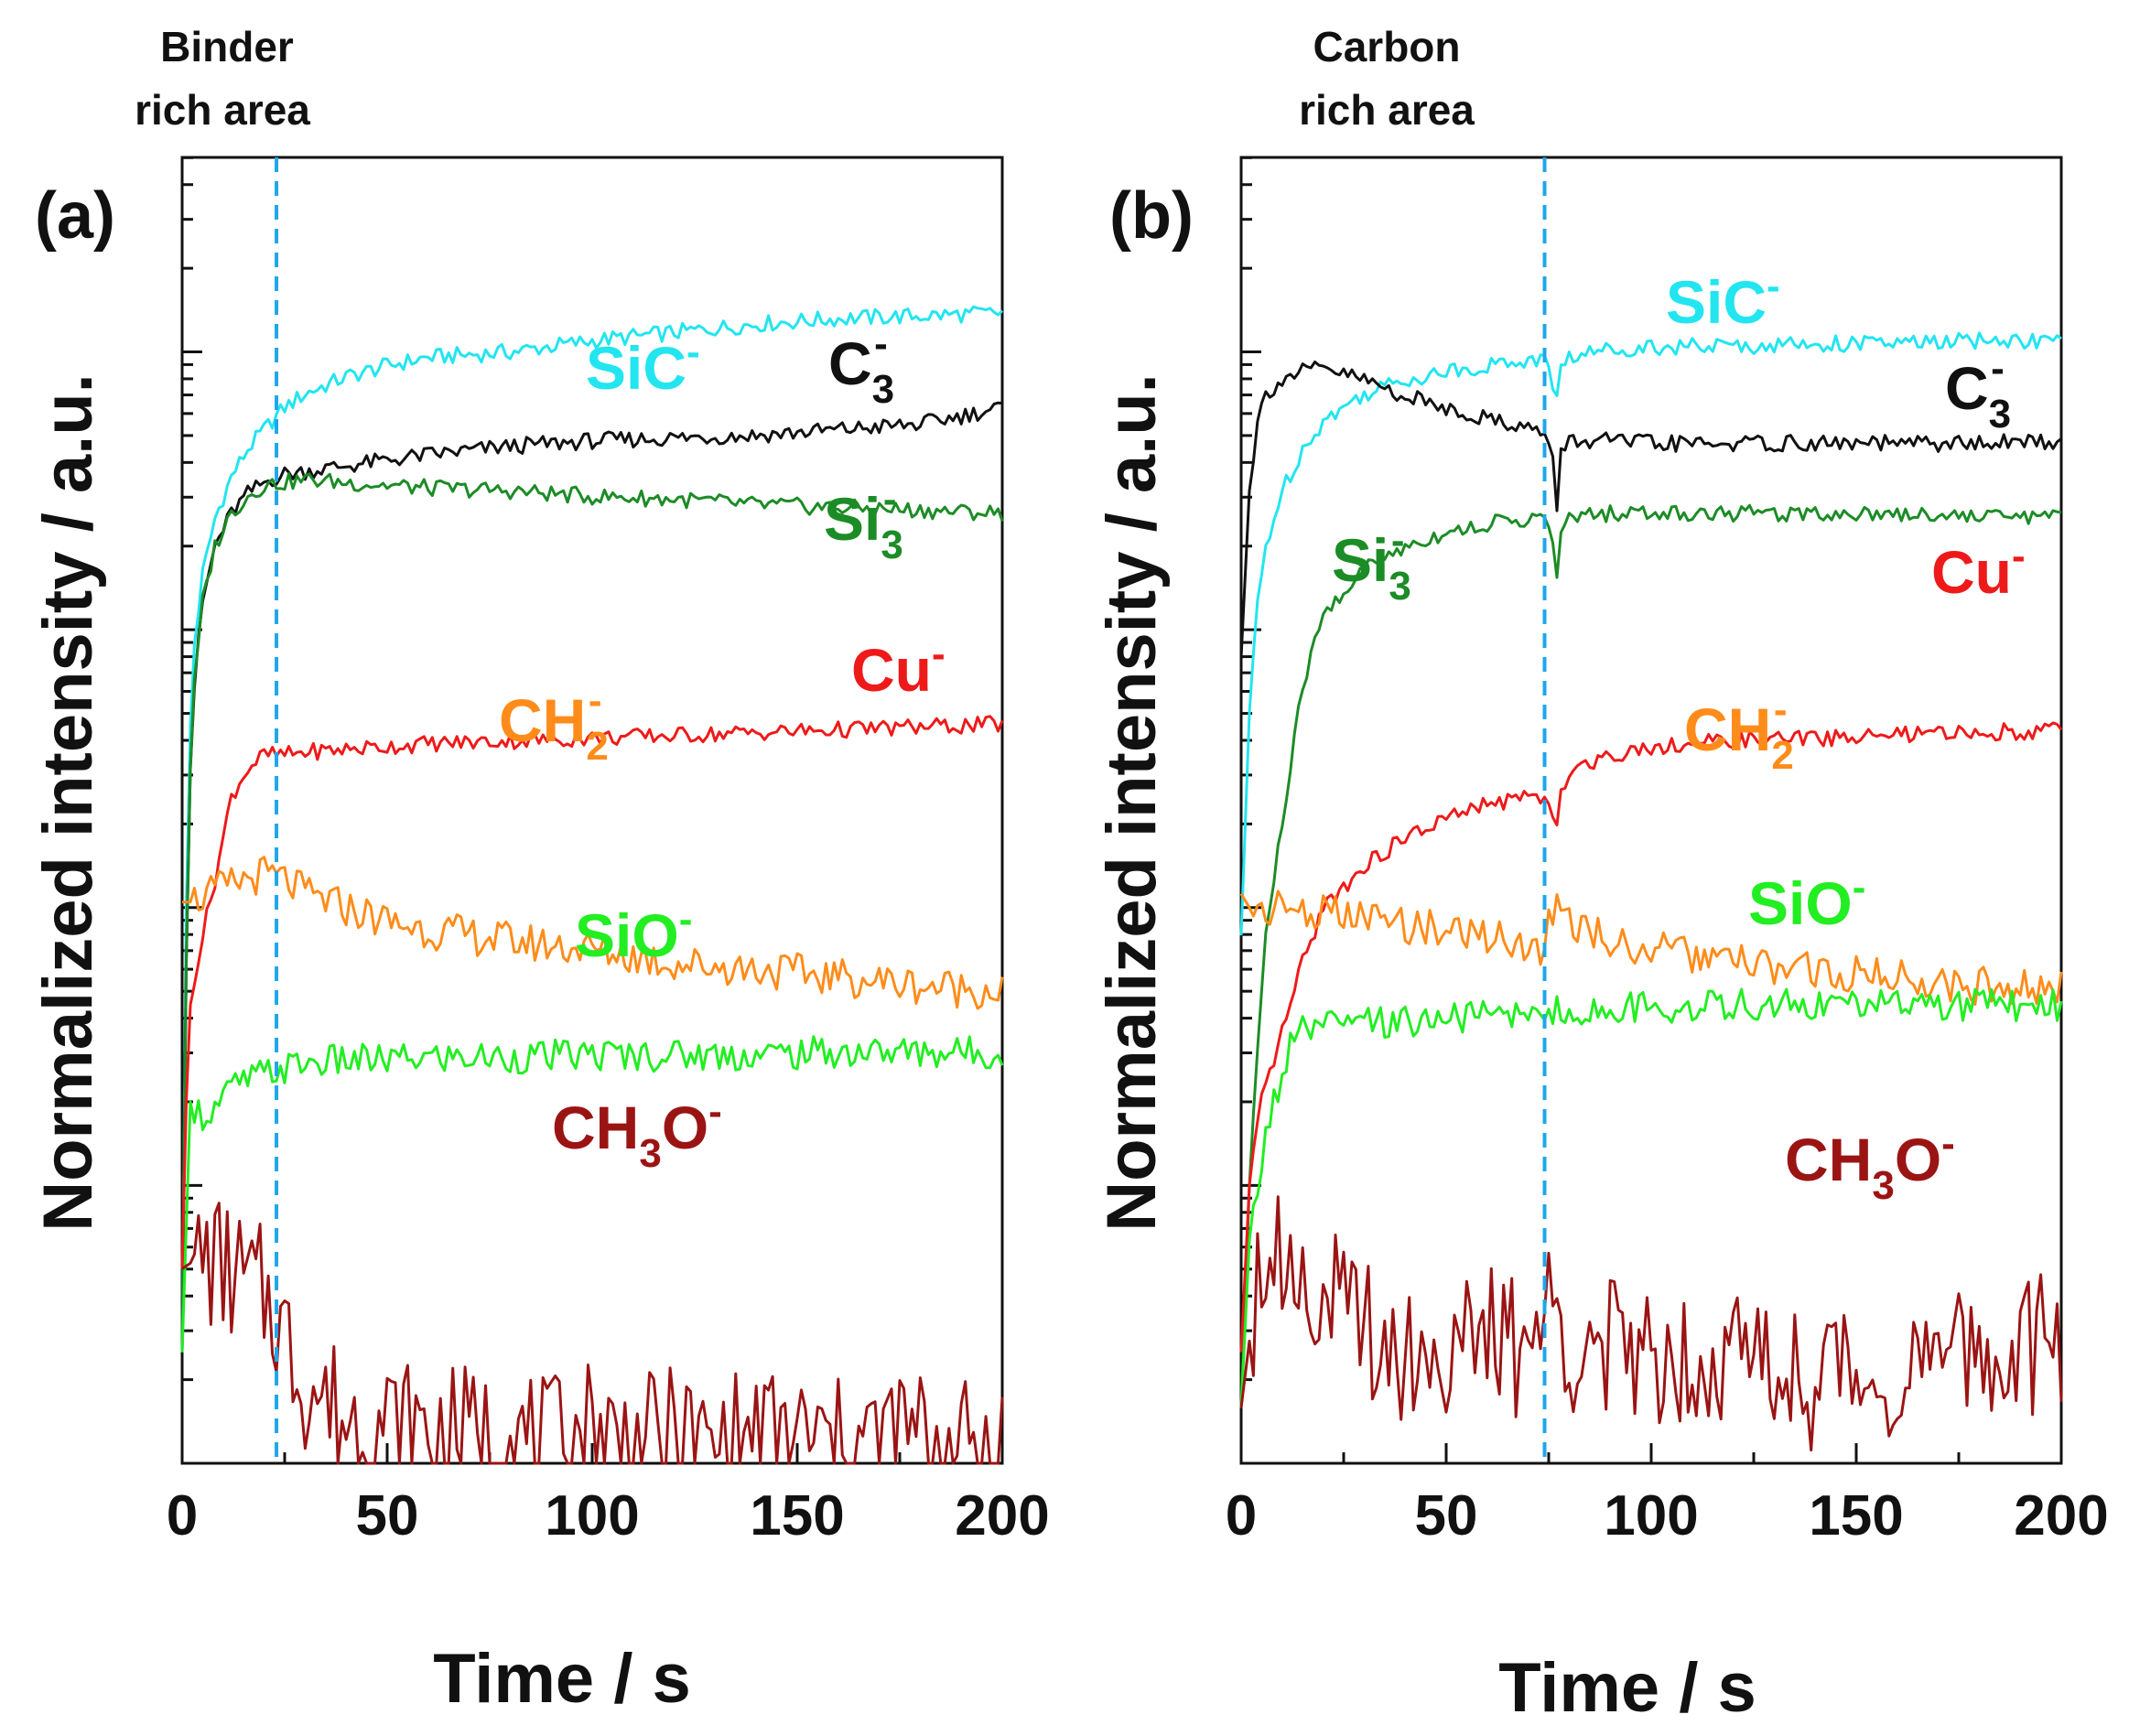 The image size is (2129, 1736). Describe the element at coordinates (562, 1679) in the screenshot. I see `panel-a-x-axis-title: Time / s` at that location.